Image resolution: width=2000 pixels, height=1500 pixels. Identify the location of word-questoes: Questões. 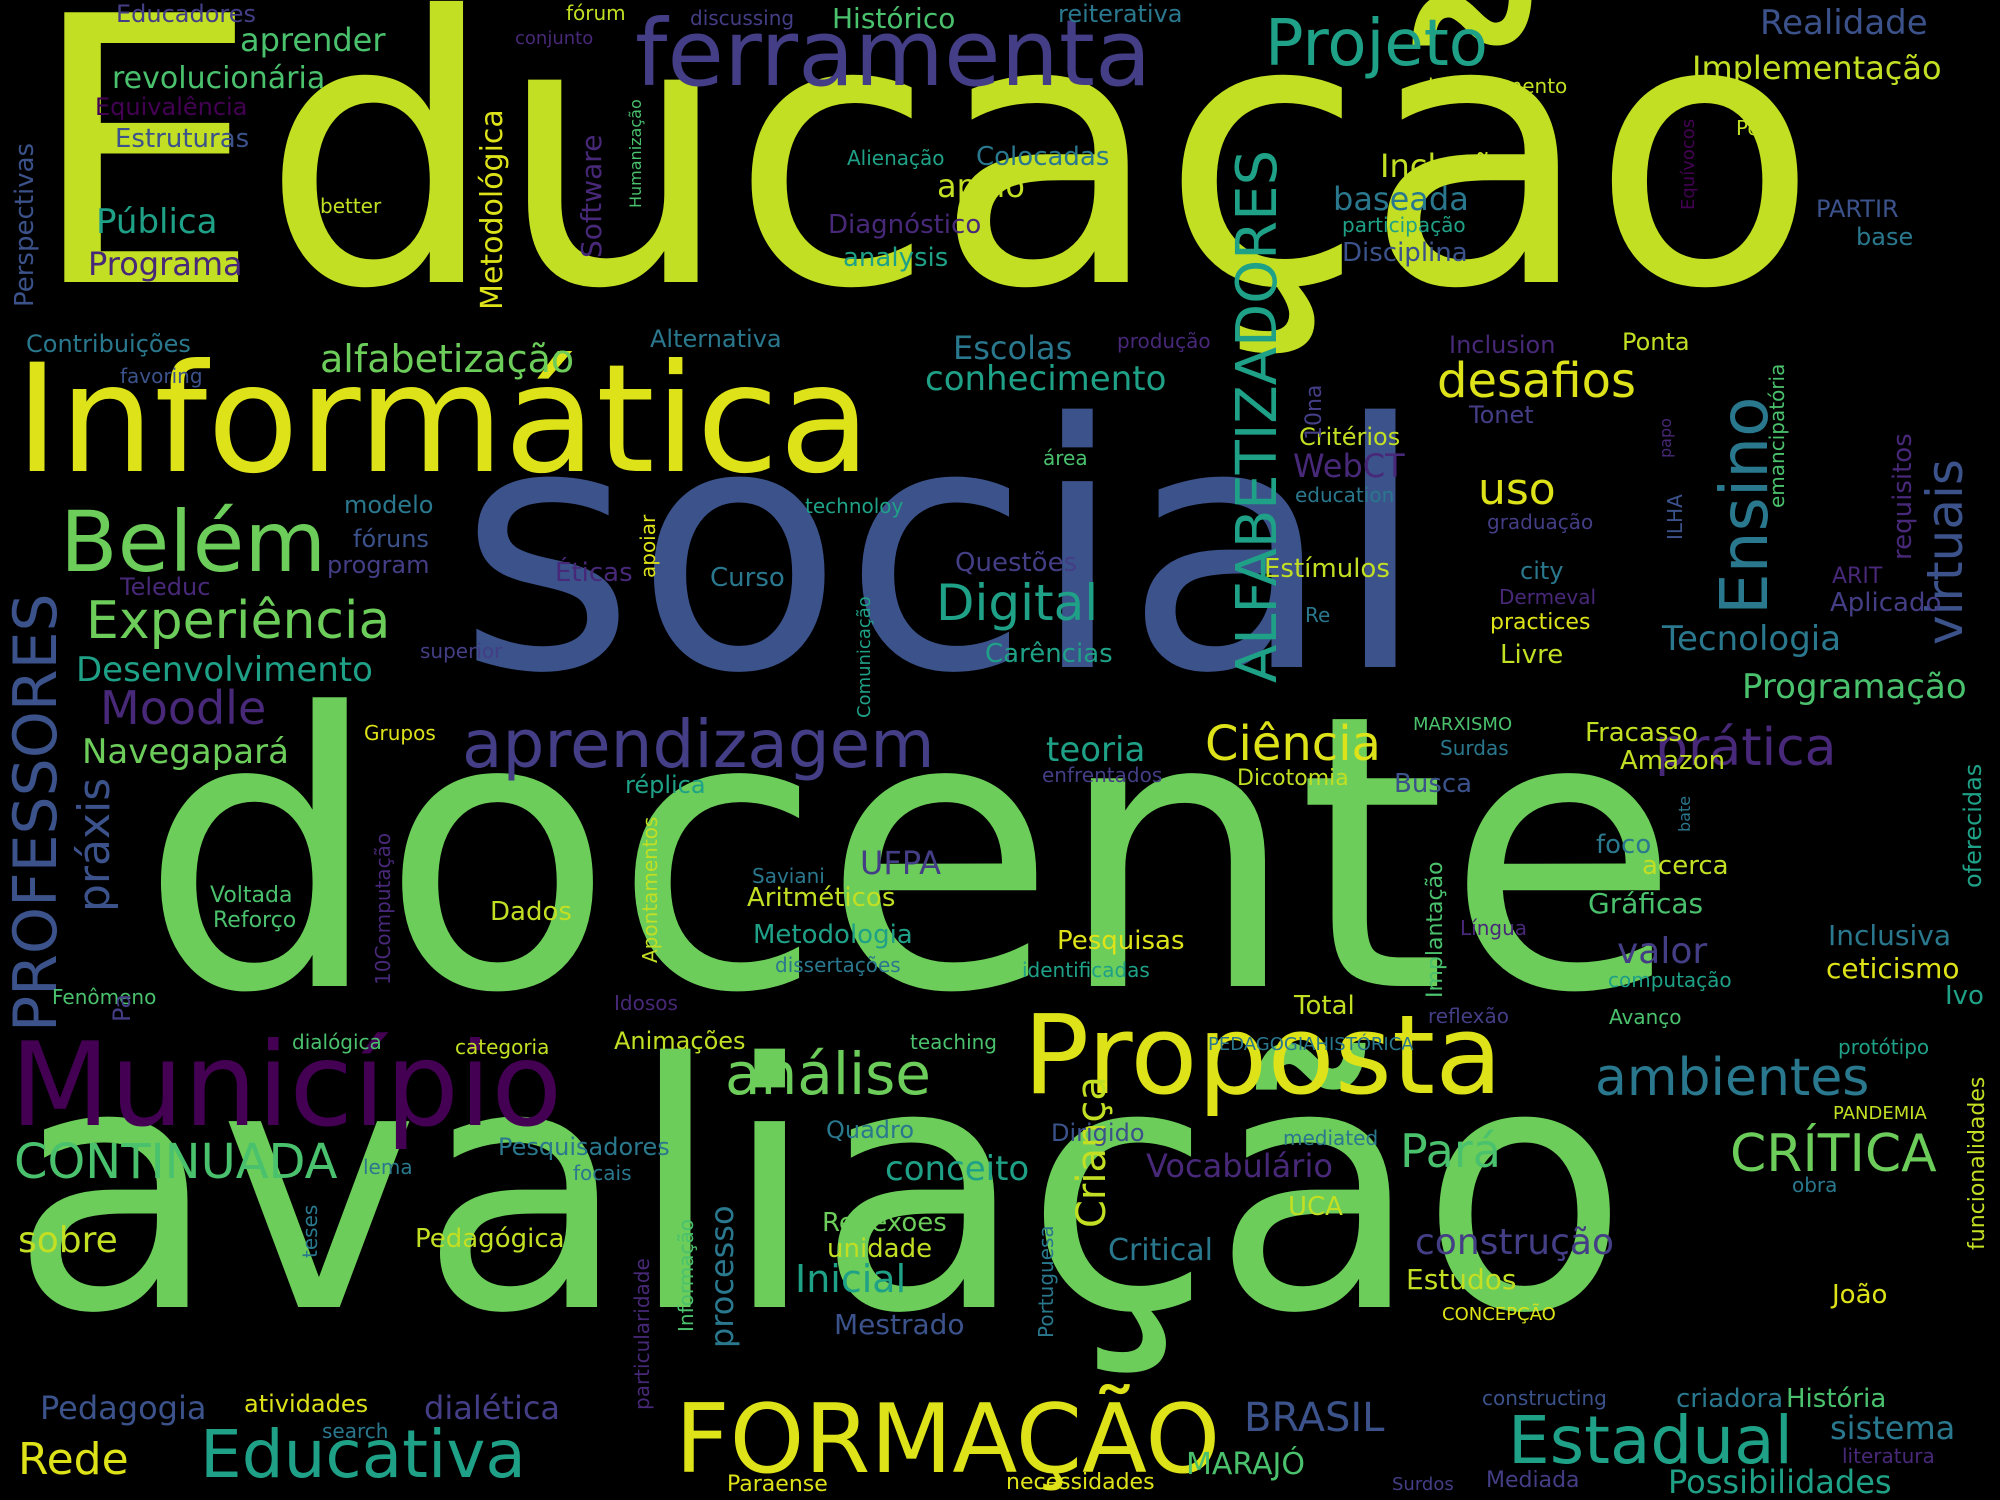
(1016, 563).